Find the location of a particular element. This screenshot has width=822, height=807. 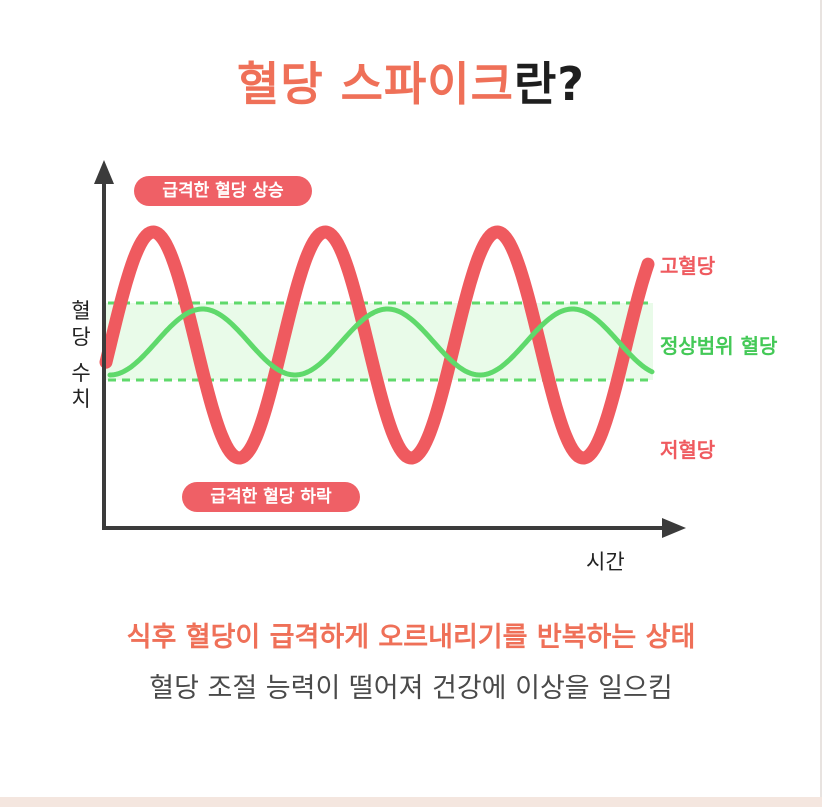

x-axis-arrow is located at coordinates (674, 528).